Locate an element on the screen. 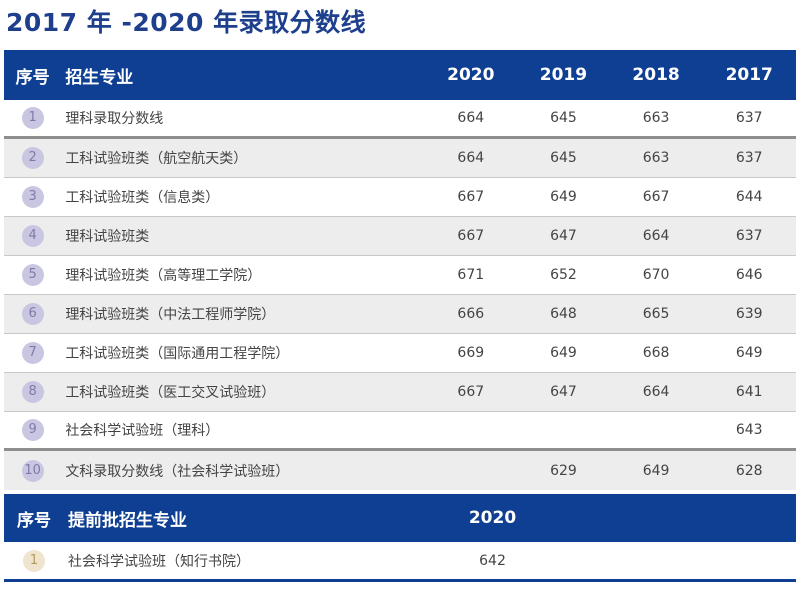 The image size is (802, 591). header-early-batch-major: 提前批招生专业 is located at coordinates (127, 520).